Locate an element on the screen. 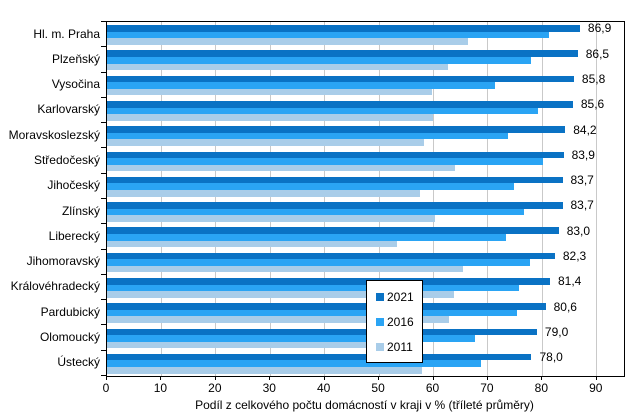  legend-label-2011: 2011 is located at coordinates (400, 346).